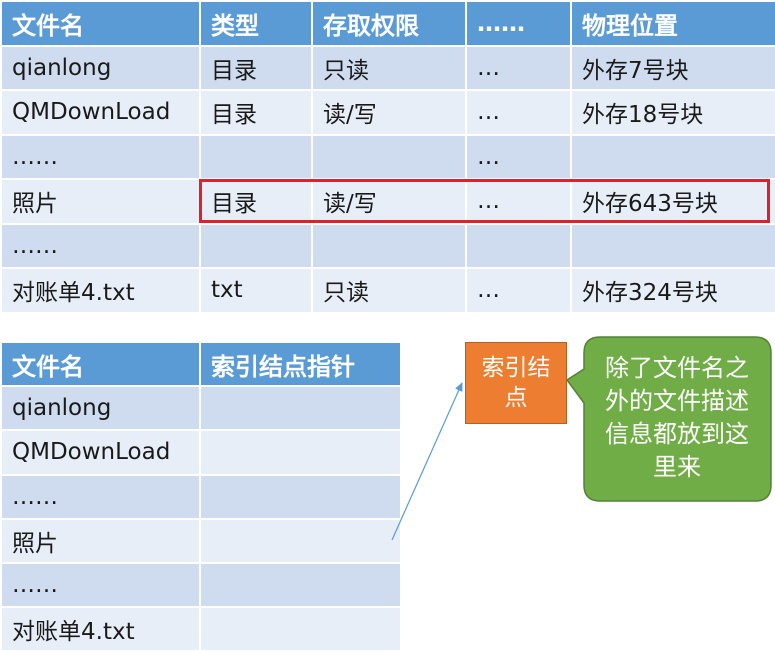  I want to click on highlight-box, so click(484, 201).